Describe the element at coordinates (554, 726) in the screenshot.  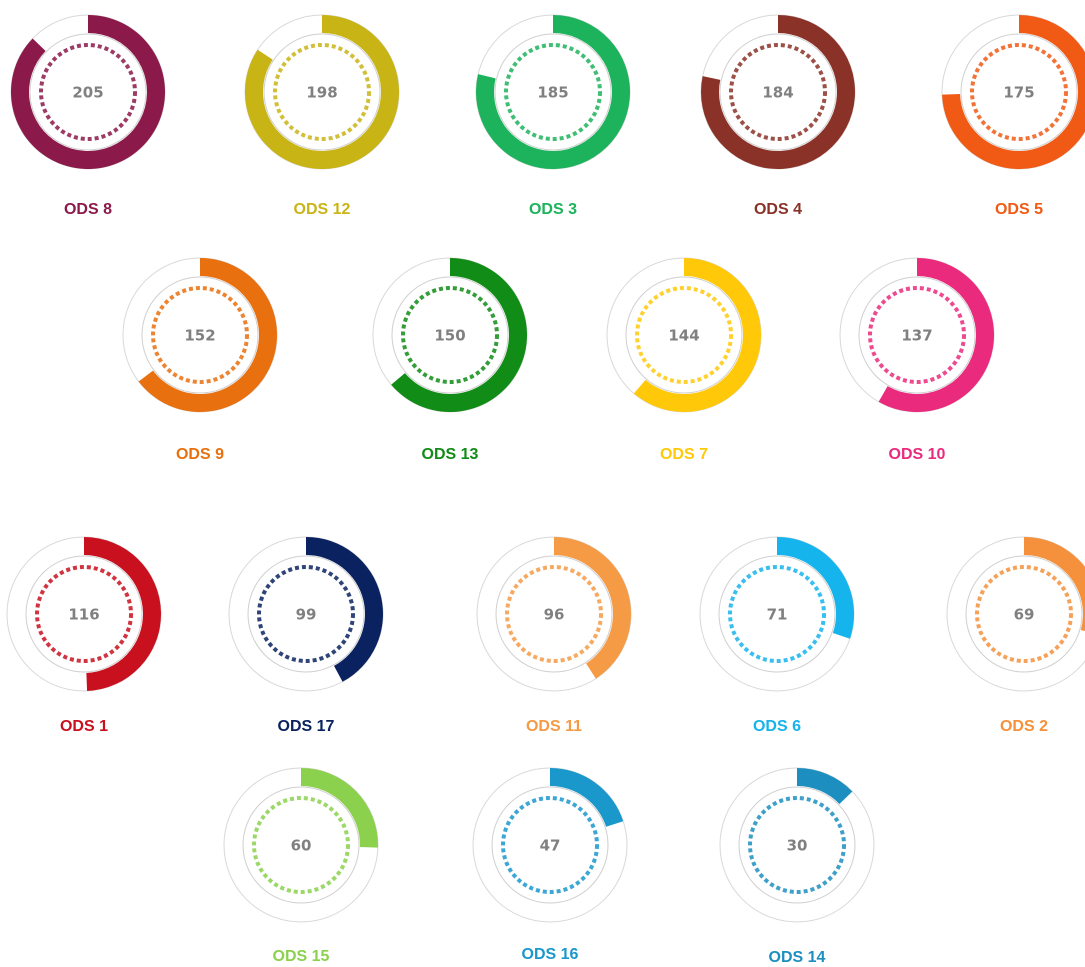
I see `gauge-label: ODS 11` at that location.